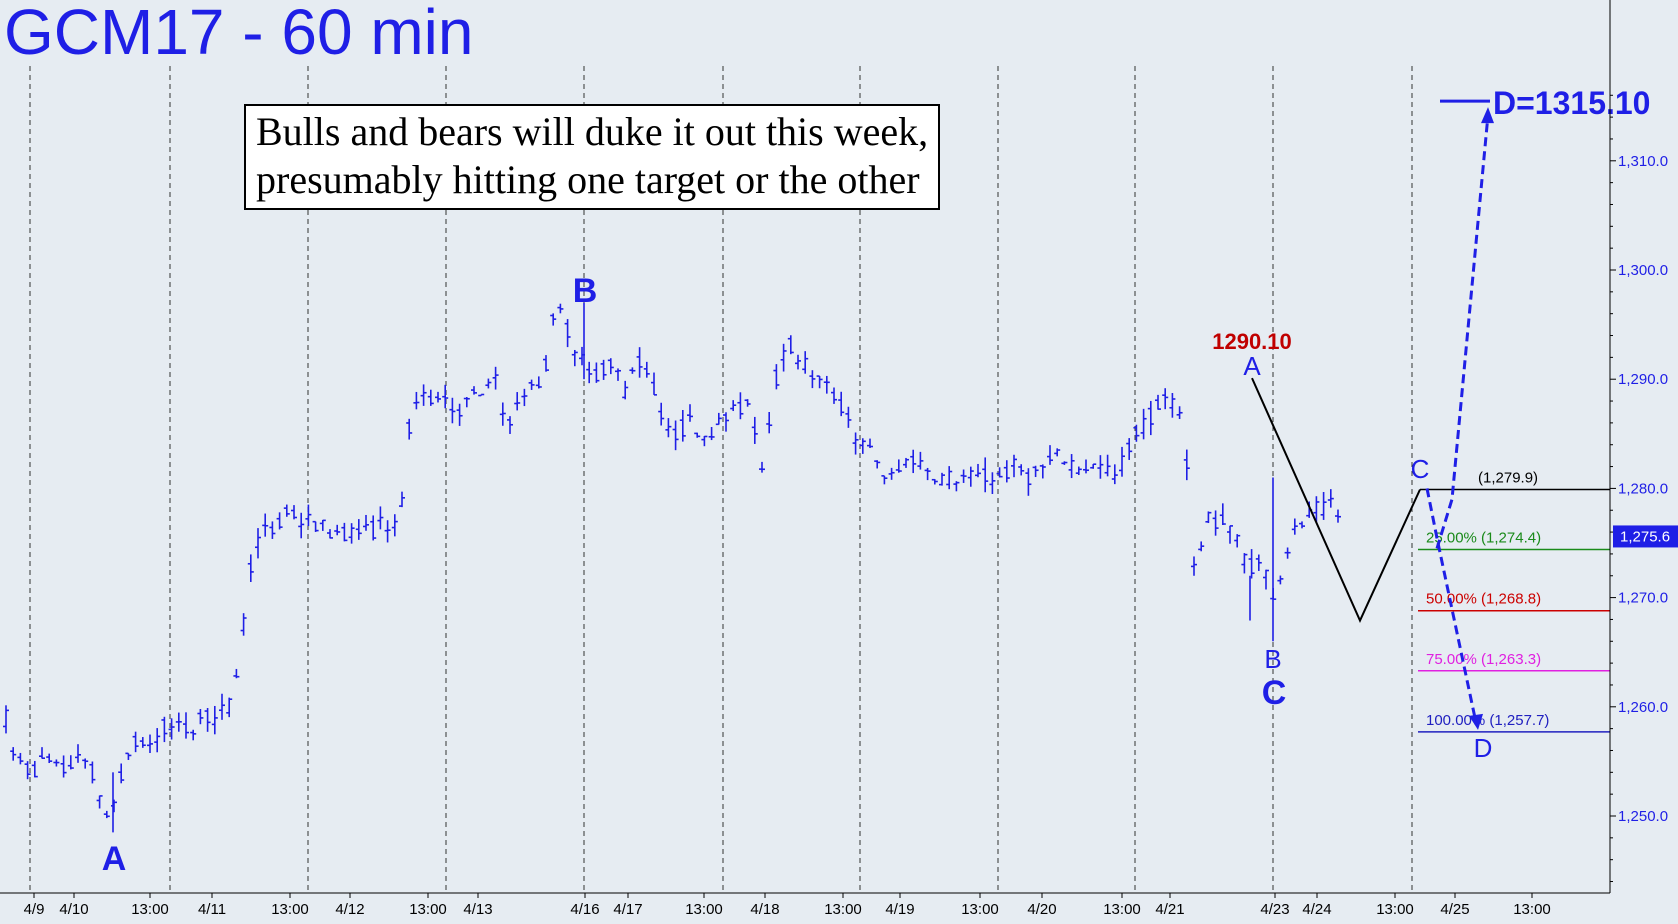 This screenshot has height=924, width=1678. What do you see at coordinates (1643, 488) in the screenshot?
I see `y-axis-label: 1,280.0` at bounding box center [1643, 488].